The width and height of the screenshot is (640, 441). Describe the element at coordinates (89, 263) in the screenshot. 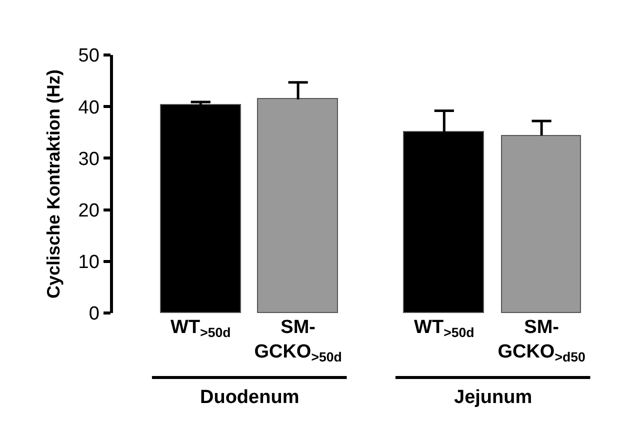

I see `y-tick-label: 10` at that location.